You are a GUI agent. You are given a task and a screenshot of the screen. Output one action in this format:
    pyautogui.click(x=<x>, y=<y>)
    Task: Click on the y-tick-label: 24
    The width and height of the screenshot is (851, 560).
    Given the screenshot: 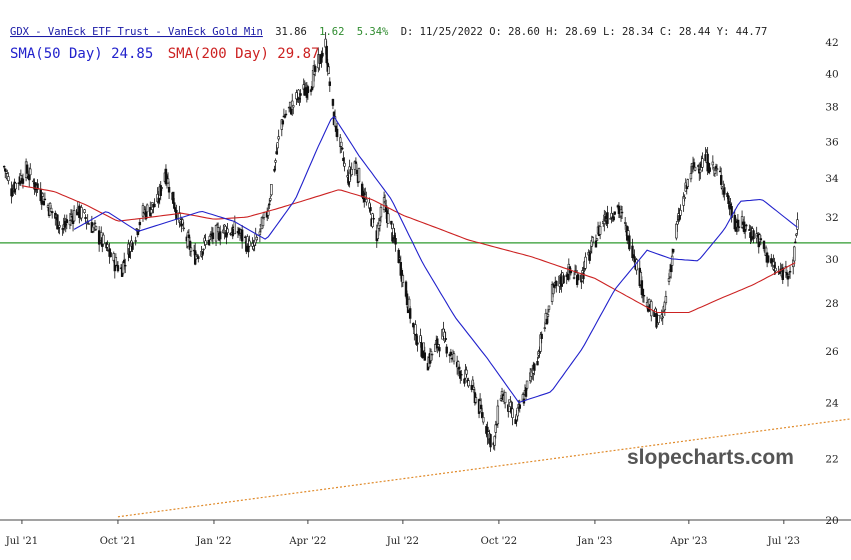 What is the action you would take?
    pyautogui.click(x=832, y=404)
    